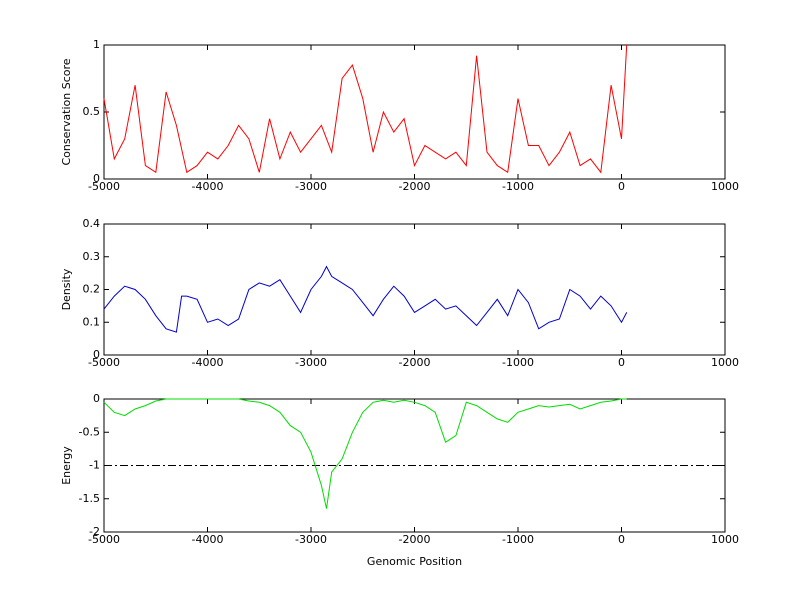  What do you see at coordinates (66, 111) in the screenshot?
I see `y-axis-label: Conservation Score` at bounding box center [66, 111].